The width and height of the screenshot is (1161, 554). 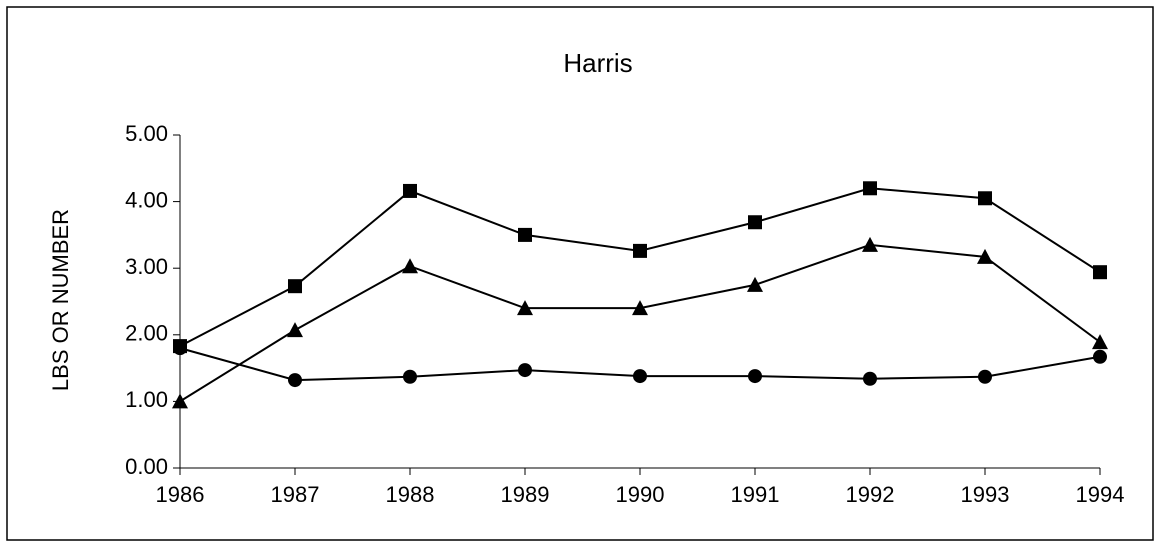 What do you see at coordinates (525, 494) in the screenshot?
I see `x-tick-label: 1989` at bounding box center [525, 494].